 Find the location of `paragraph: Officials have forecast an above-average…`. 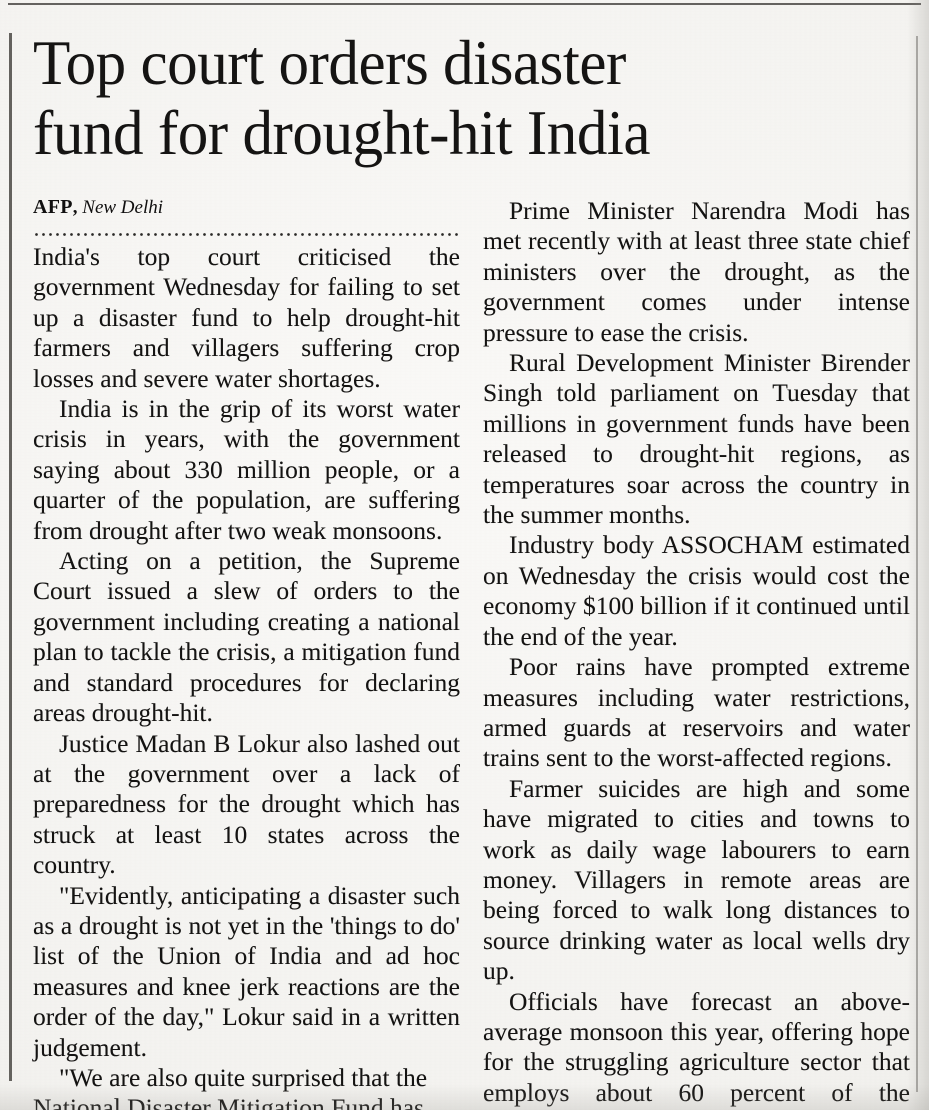

paragraph: Officials have forecast an above-average… is located at coordinates (696, 1048).